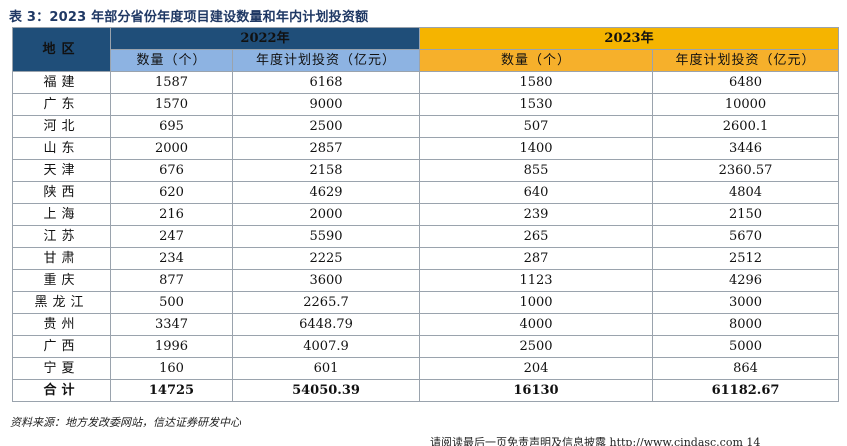 The image size is (847, 446). What do you see at coordinates (61, 126) in the screenshot?
I see `region-cell: 河北` at bounding box center [61, 126].